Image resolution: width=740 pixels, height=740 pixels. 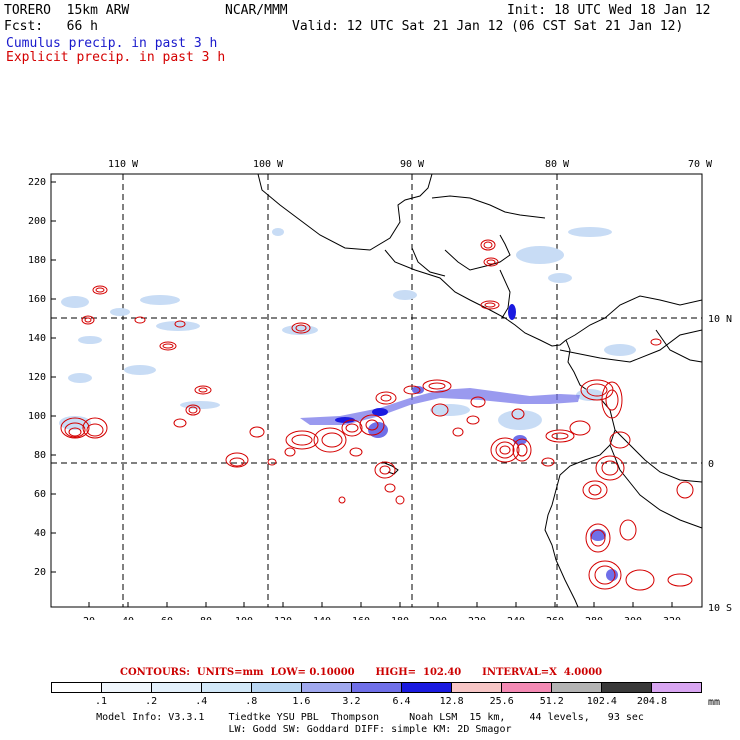 What do you see at coordinates (551, 701) in the screenshot?
I see `legend-label: 51.2` at bounding box center [551, 701].